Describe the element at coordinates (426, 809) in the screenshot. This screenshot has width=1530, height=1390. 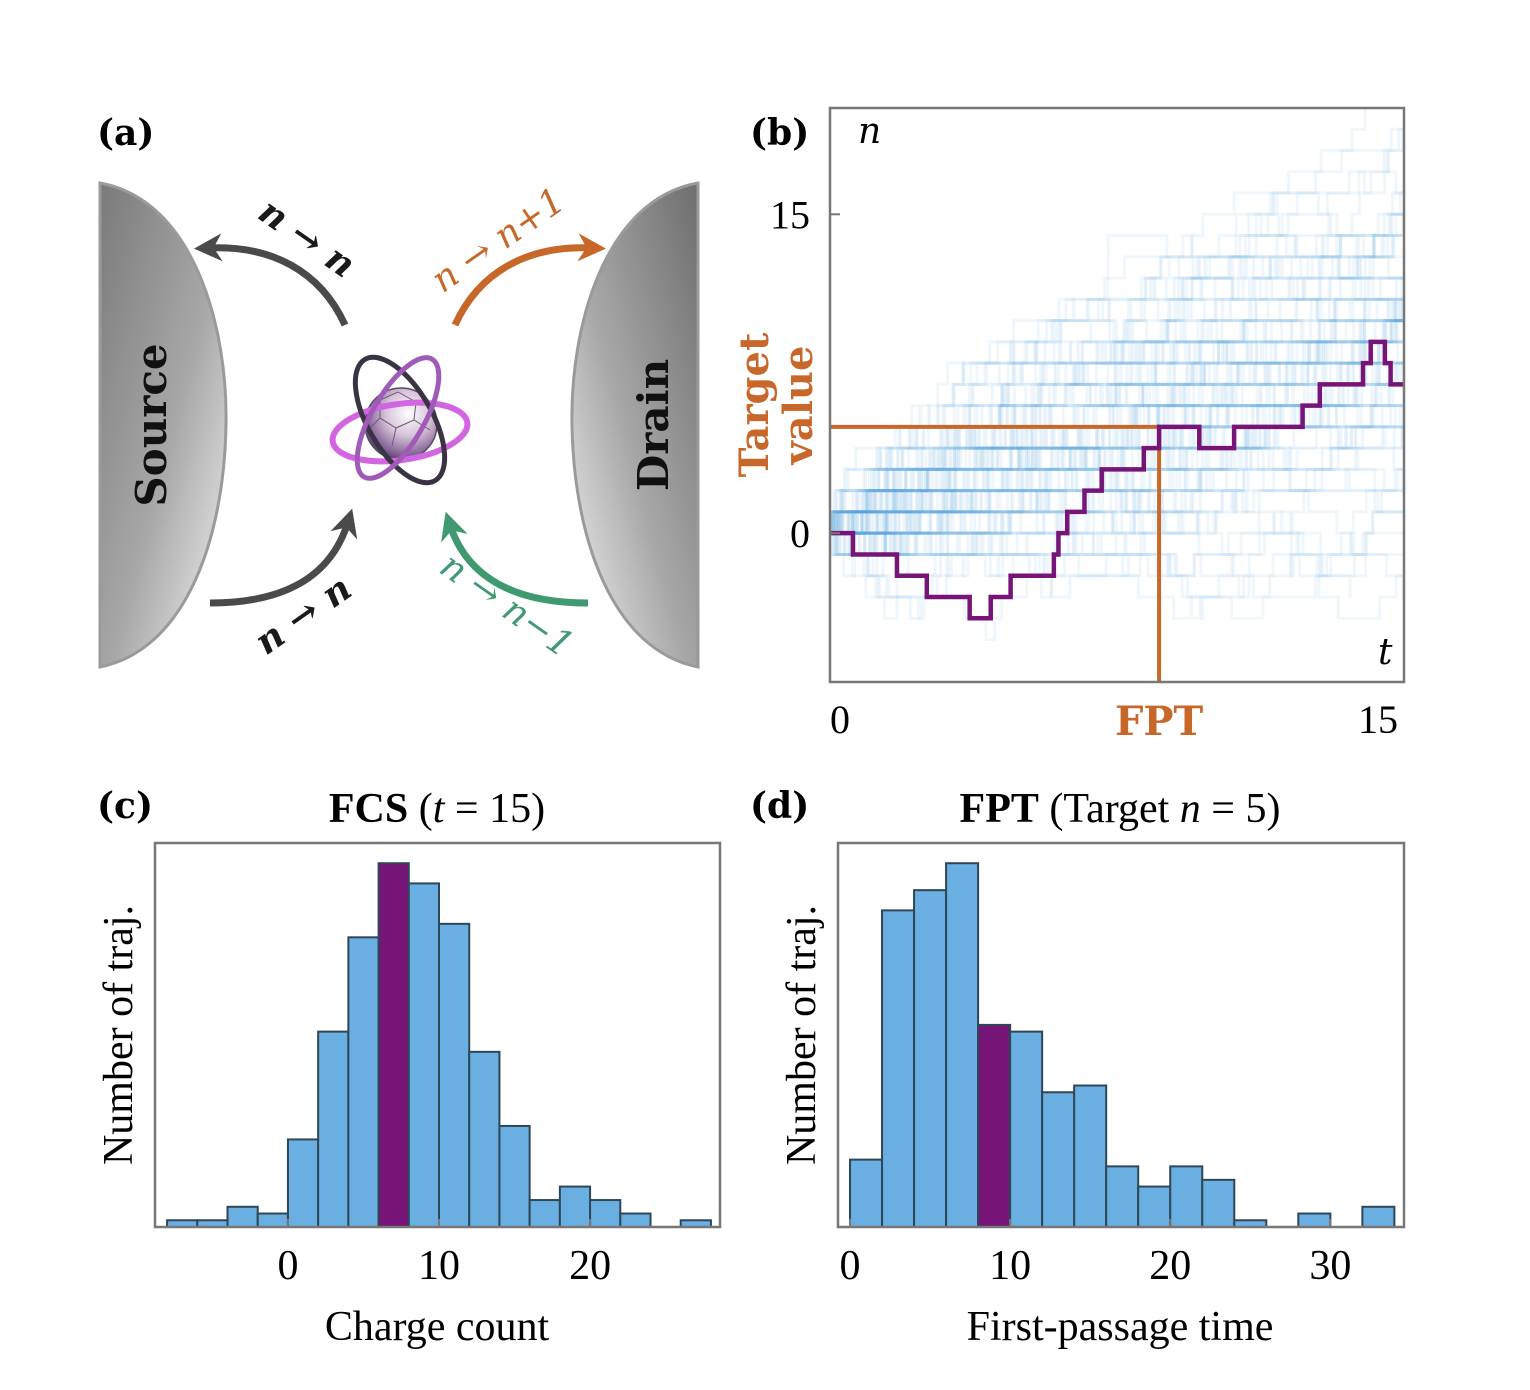
I see `title-paren-c: (` at that location.